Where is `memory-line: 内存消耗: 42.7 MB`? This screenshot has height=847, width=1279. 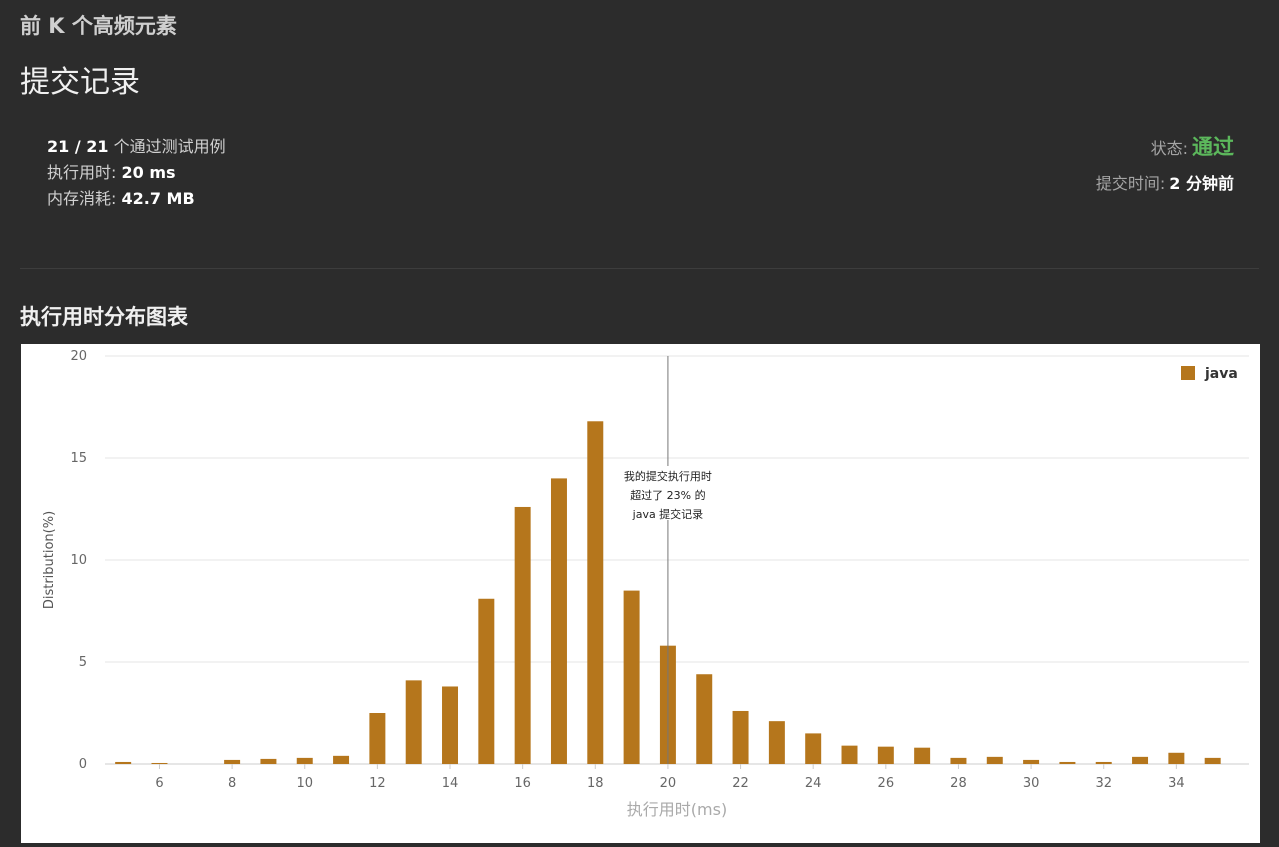 memory-line: 内存消耗: 42.7 MB is located at coordinates (136, 199).